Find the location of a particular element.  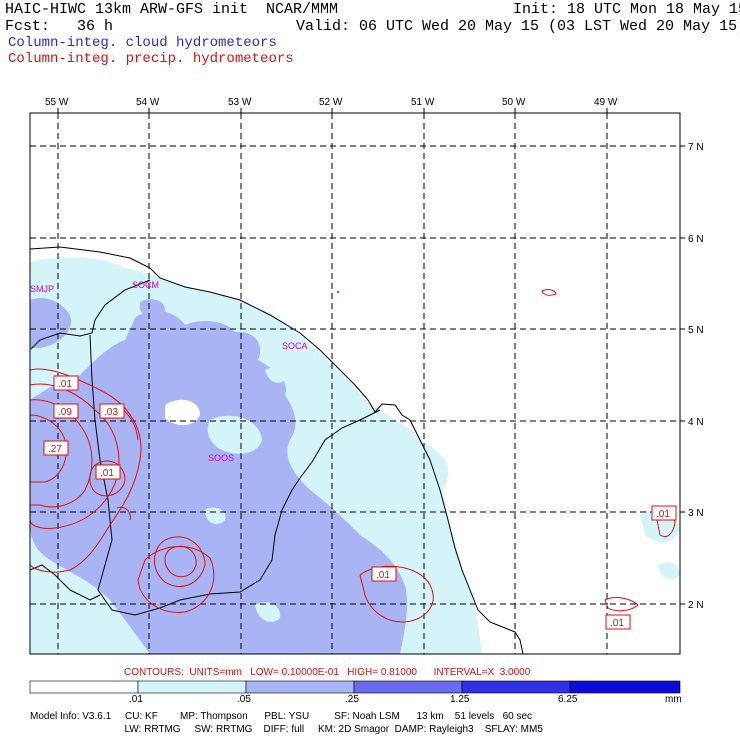

lat-label: 2 N is located at coordinates (696, 605).